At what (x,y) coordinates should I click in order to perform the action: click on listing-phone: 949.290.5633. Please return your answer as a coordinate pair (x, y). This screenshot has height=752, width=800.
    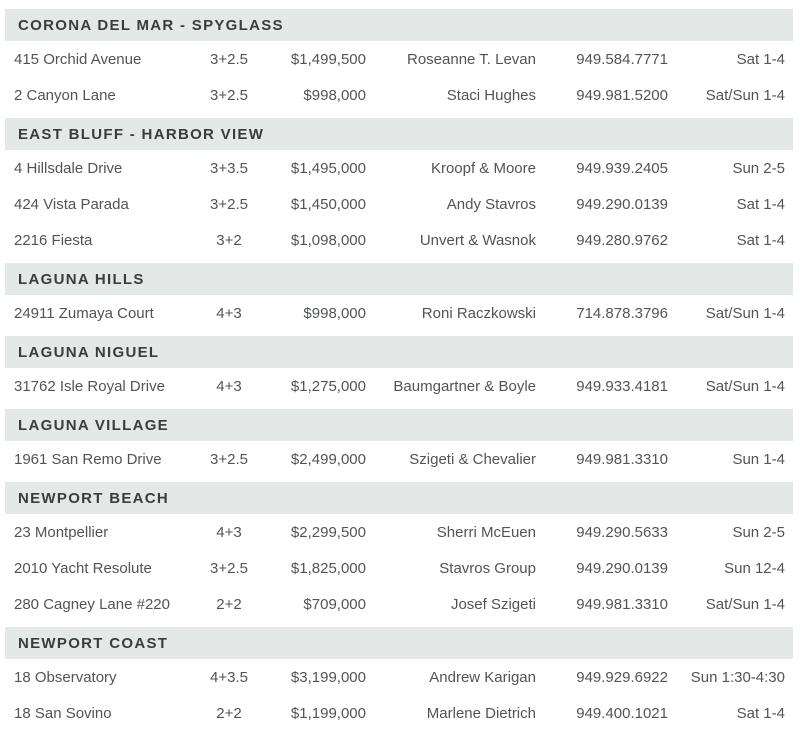
    Looking at the image, I should click on (622, 532).